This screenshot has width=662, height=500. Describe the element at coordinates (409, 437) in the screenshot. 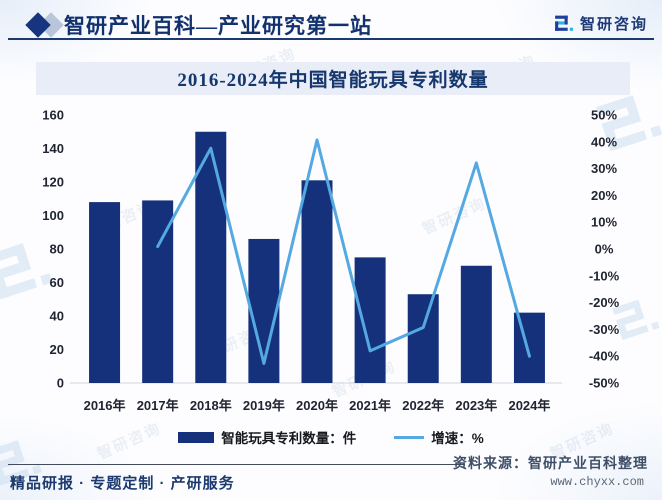

I see `line-series-swatch` at that location.